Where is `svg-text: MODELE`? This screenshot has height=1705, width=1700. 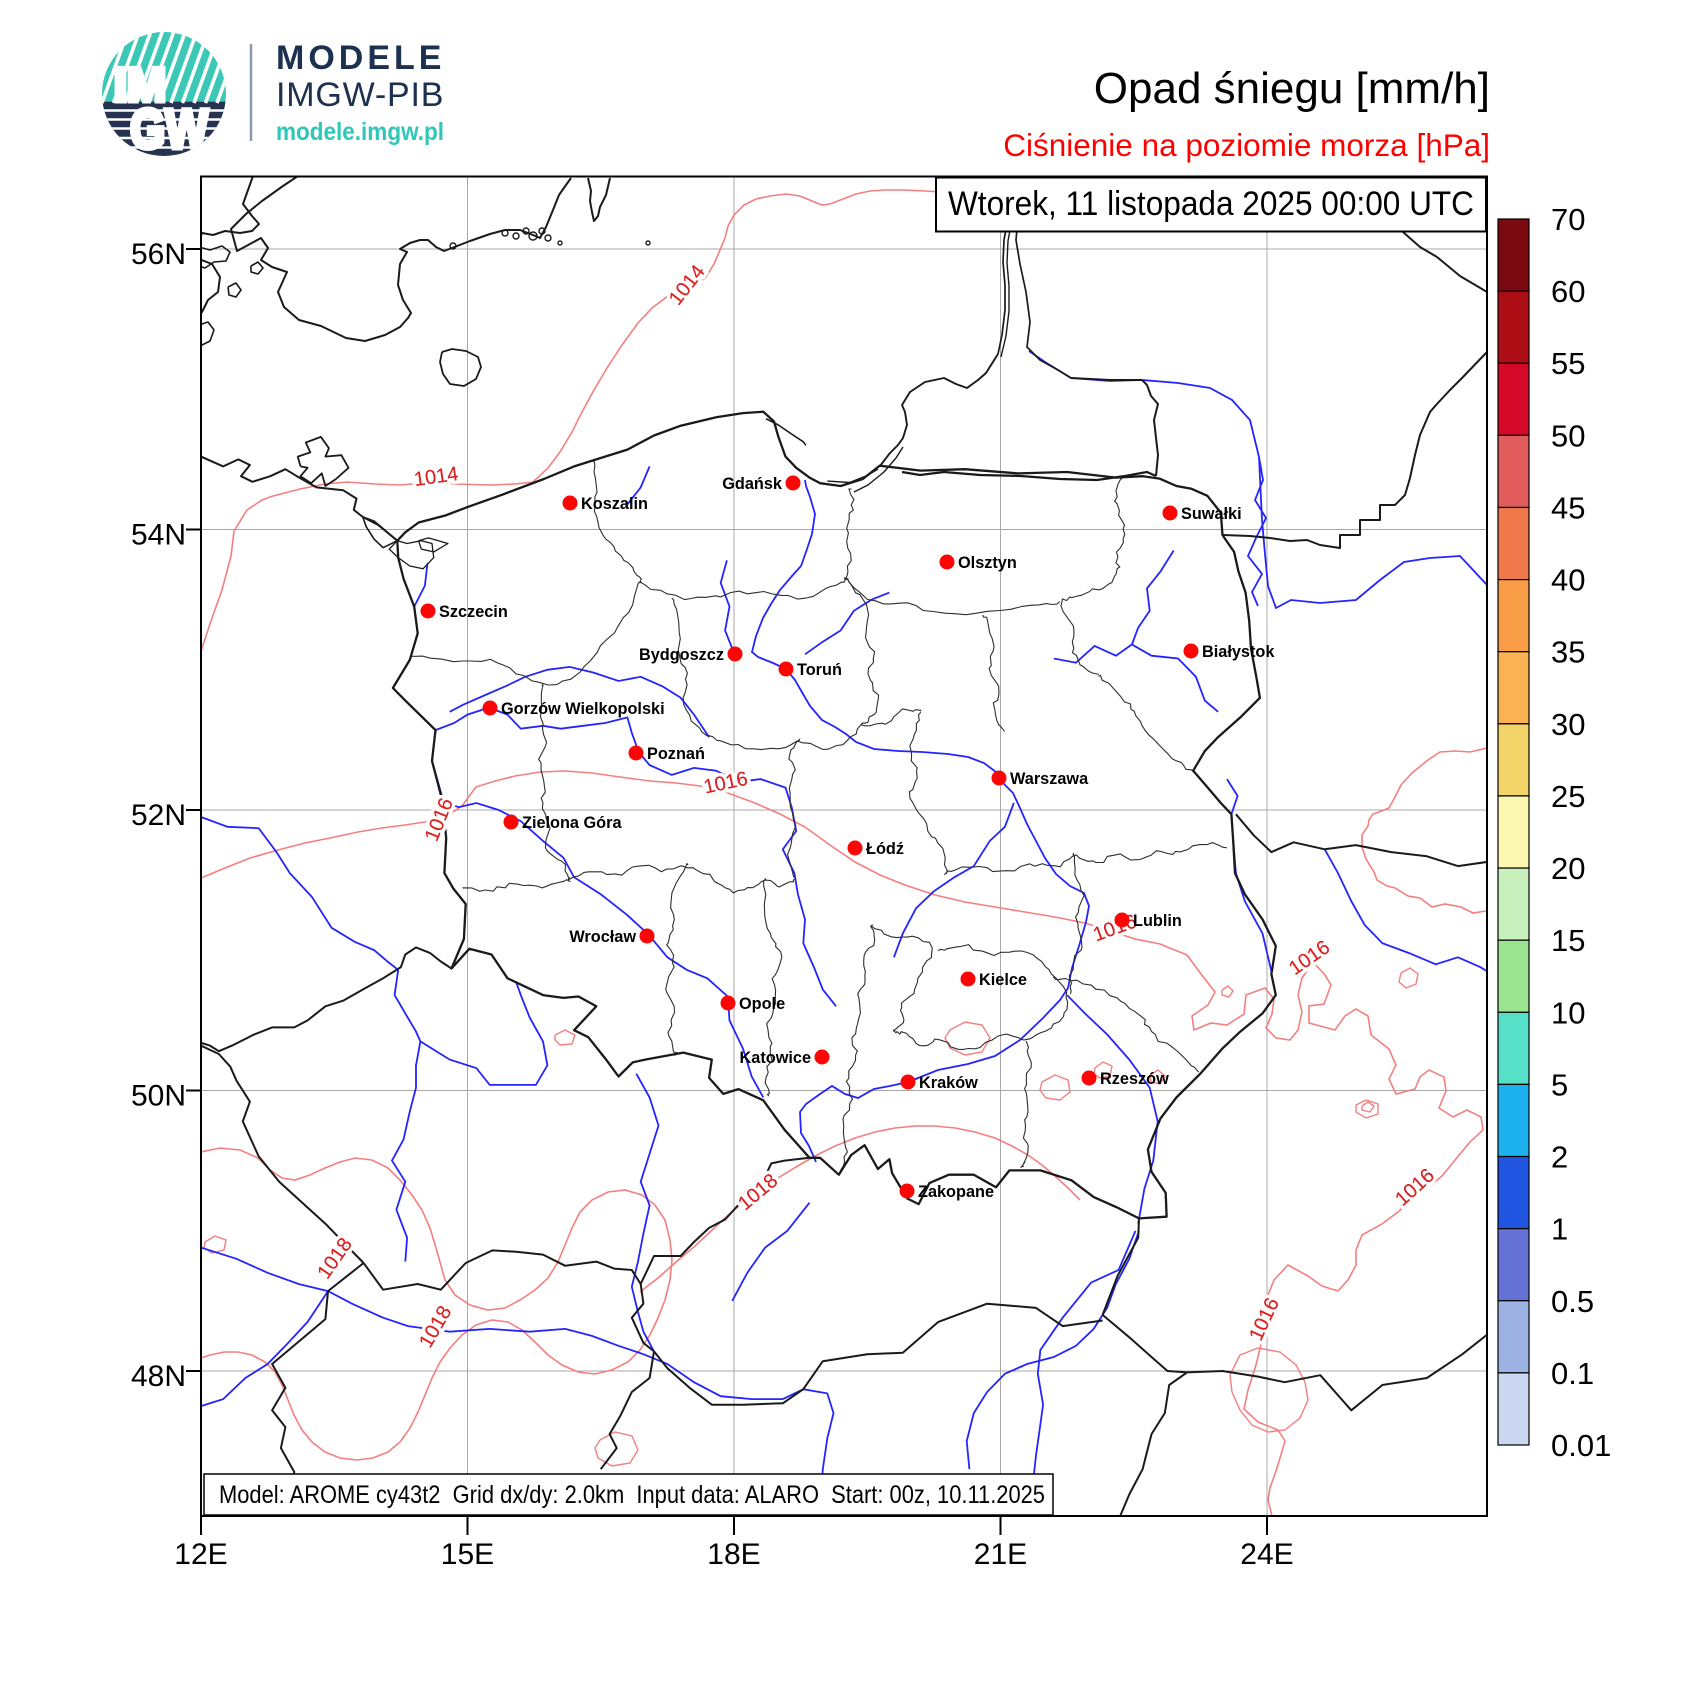
svg-text: MODELE is located at coordinates (360, 58).